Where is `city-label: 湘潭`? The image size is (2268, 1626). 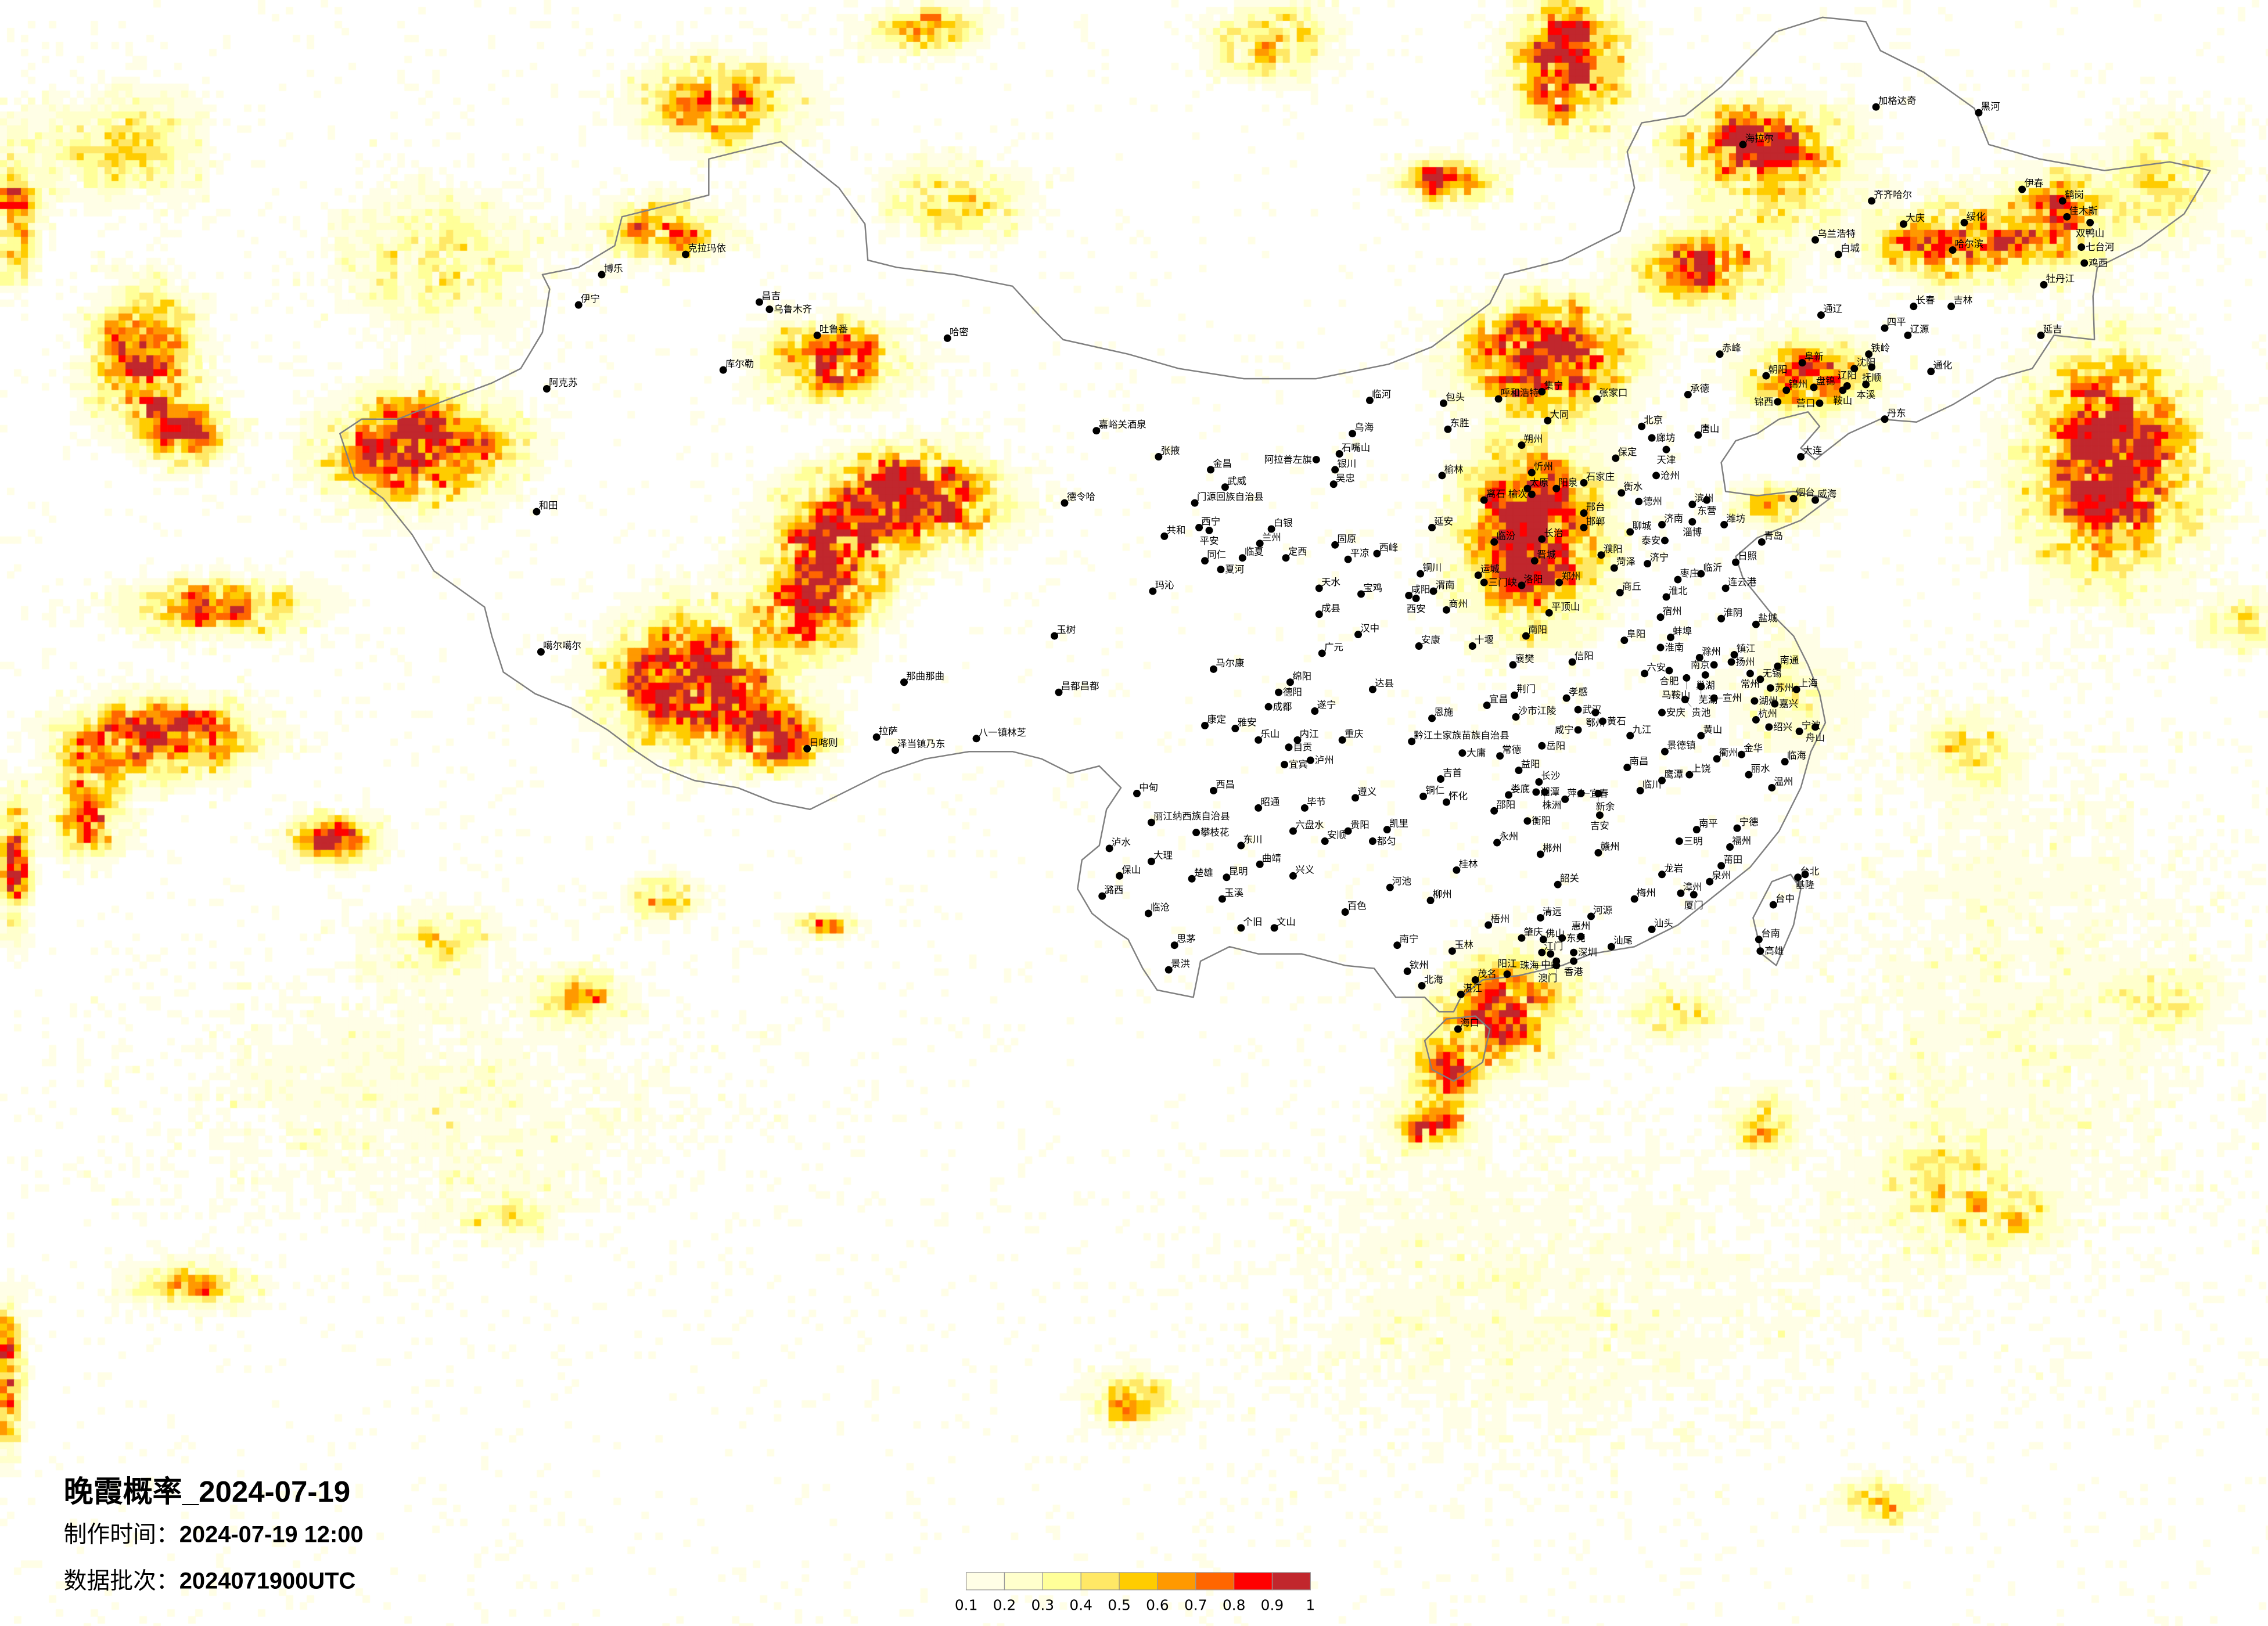 city-label: 湘潭 is located at coordinates (1549, 792).